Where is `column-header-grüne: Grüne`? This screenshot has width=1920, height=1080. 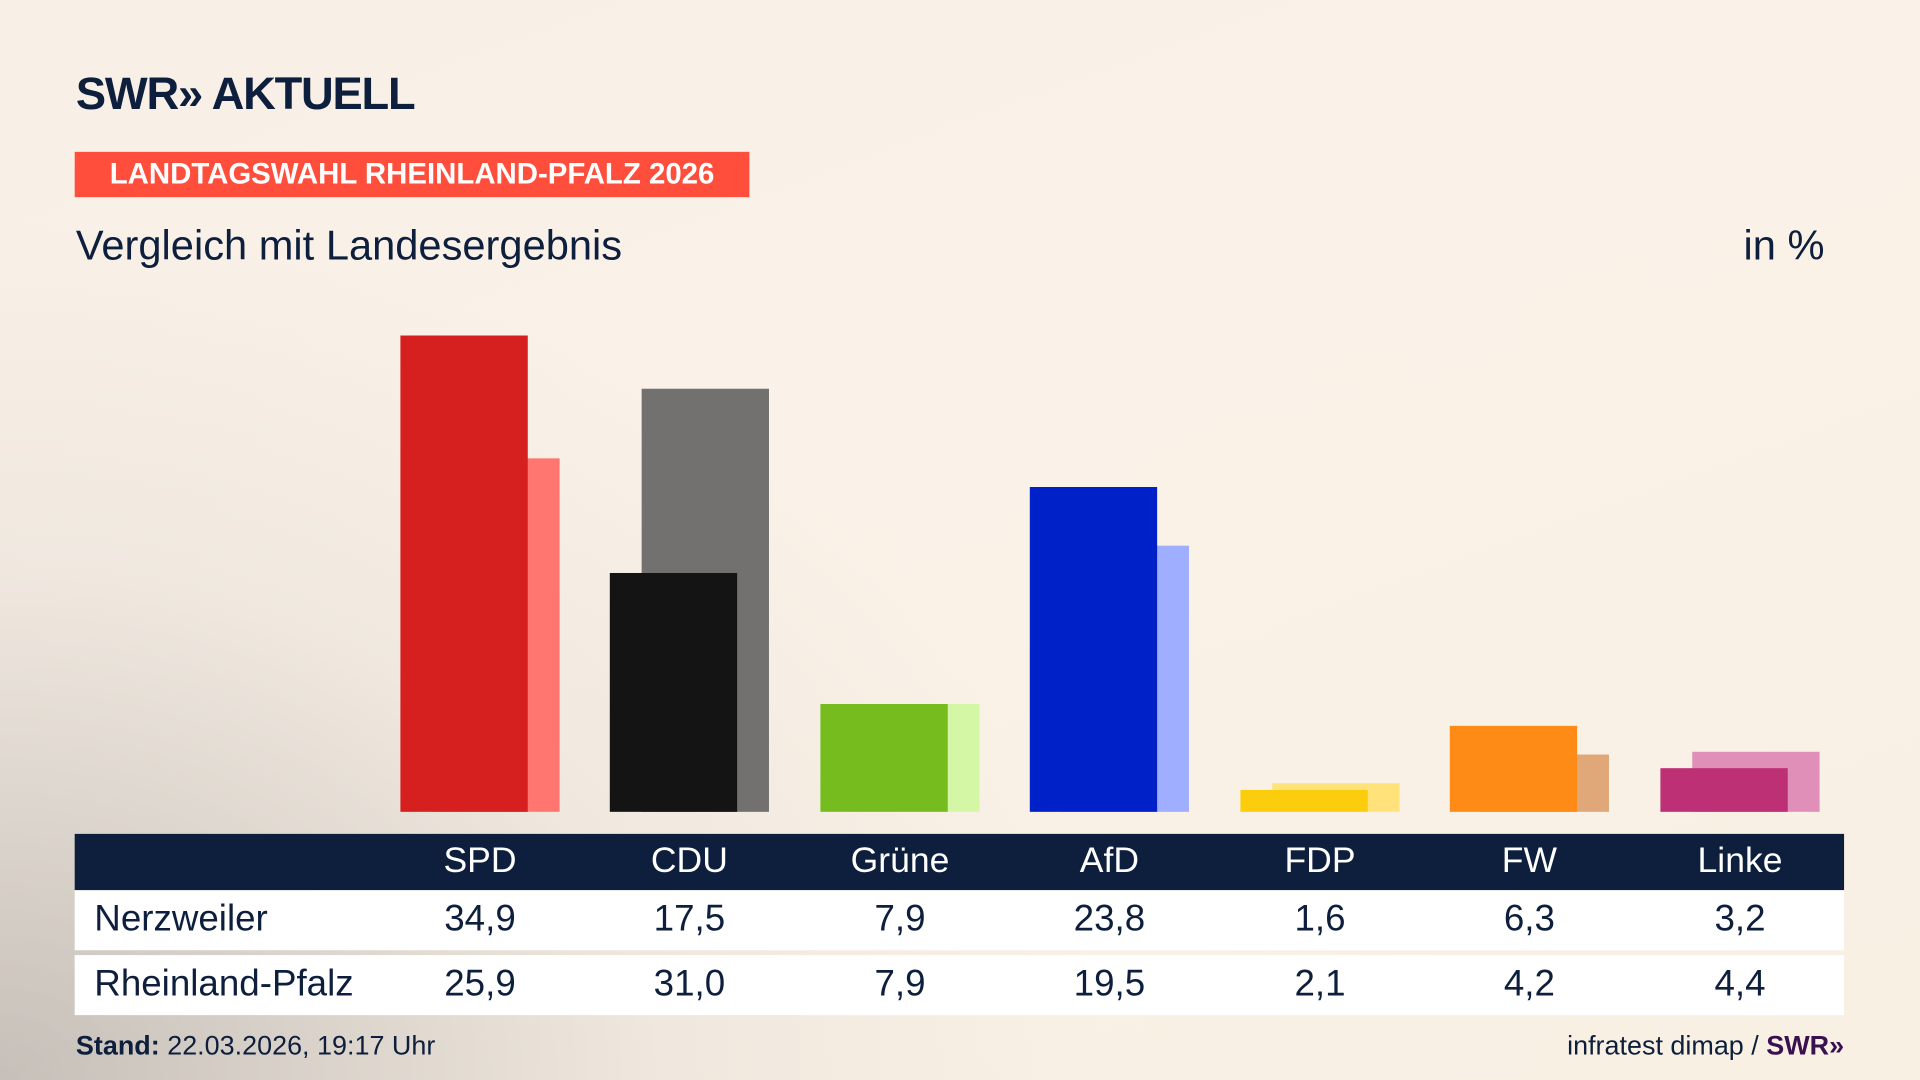 column-header-grüne: Grüne is located at coordinates (900, 861).